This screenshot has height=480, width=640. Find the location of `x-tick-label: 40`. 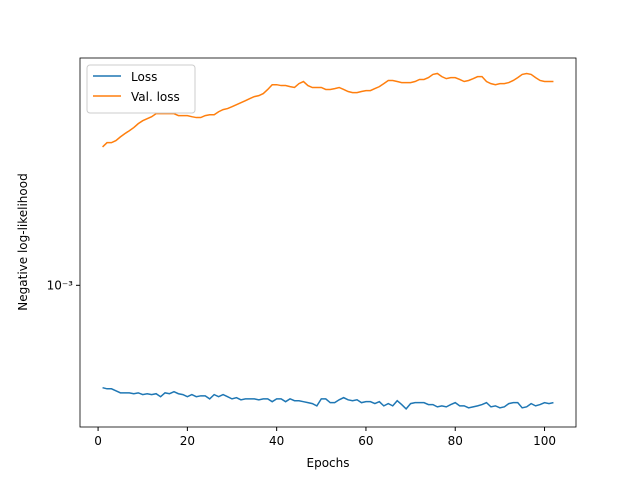

x-tick-label: 40 is located at coordinates (276, 441).